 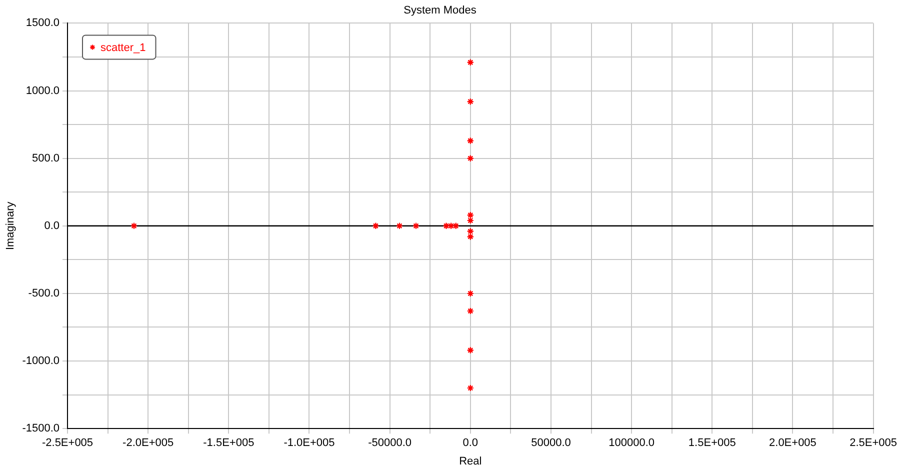 I want to click on y-tick-label: -1000.0, so click(x=41, y=361).